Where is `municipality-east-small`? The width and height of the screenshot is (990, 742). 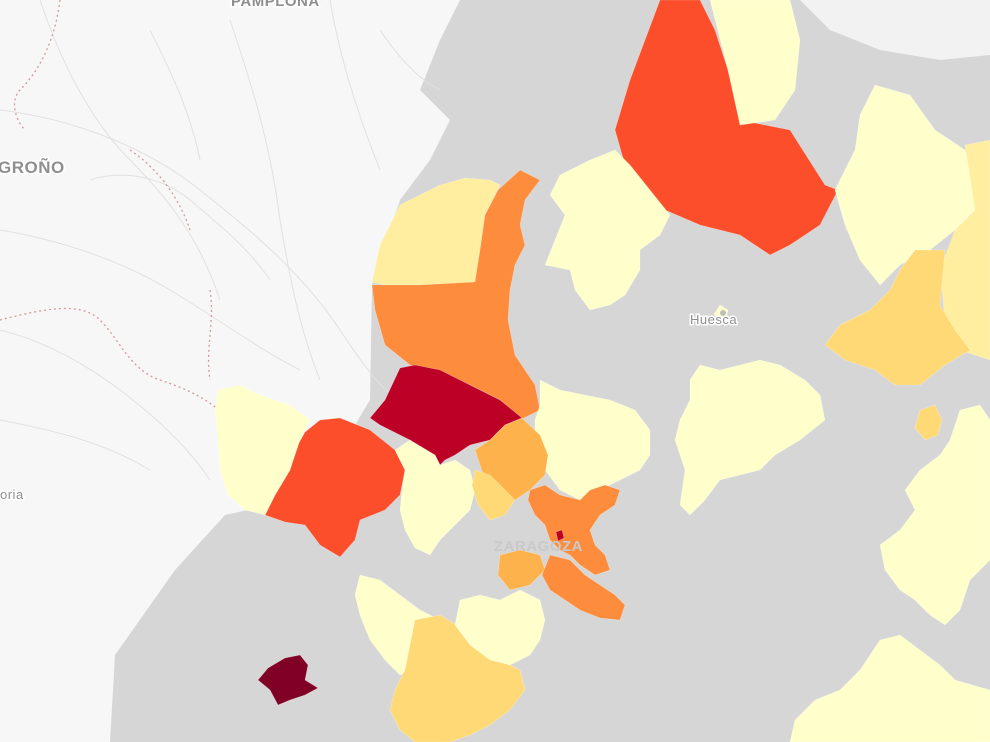 municipality-east-small is located at coordinates (928, 422).